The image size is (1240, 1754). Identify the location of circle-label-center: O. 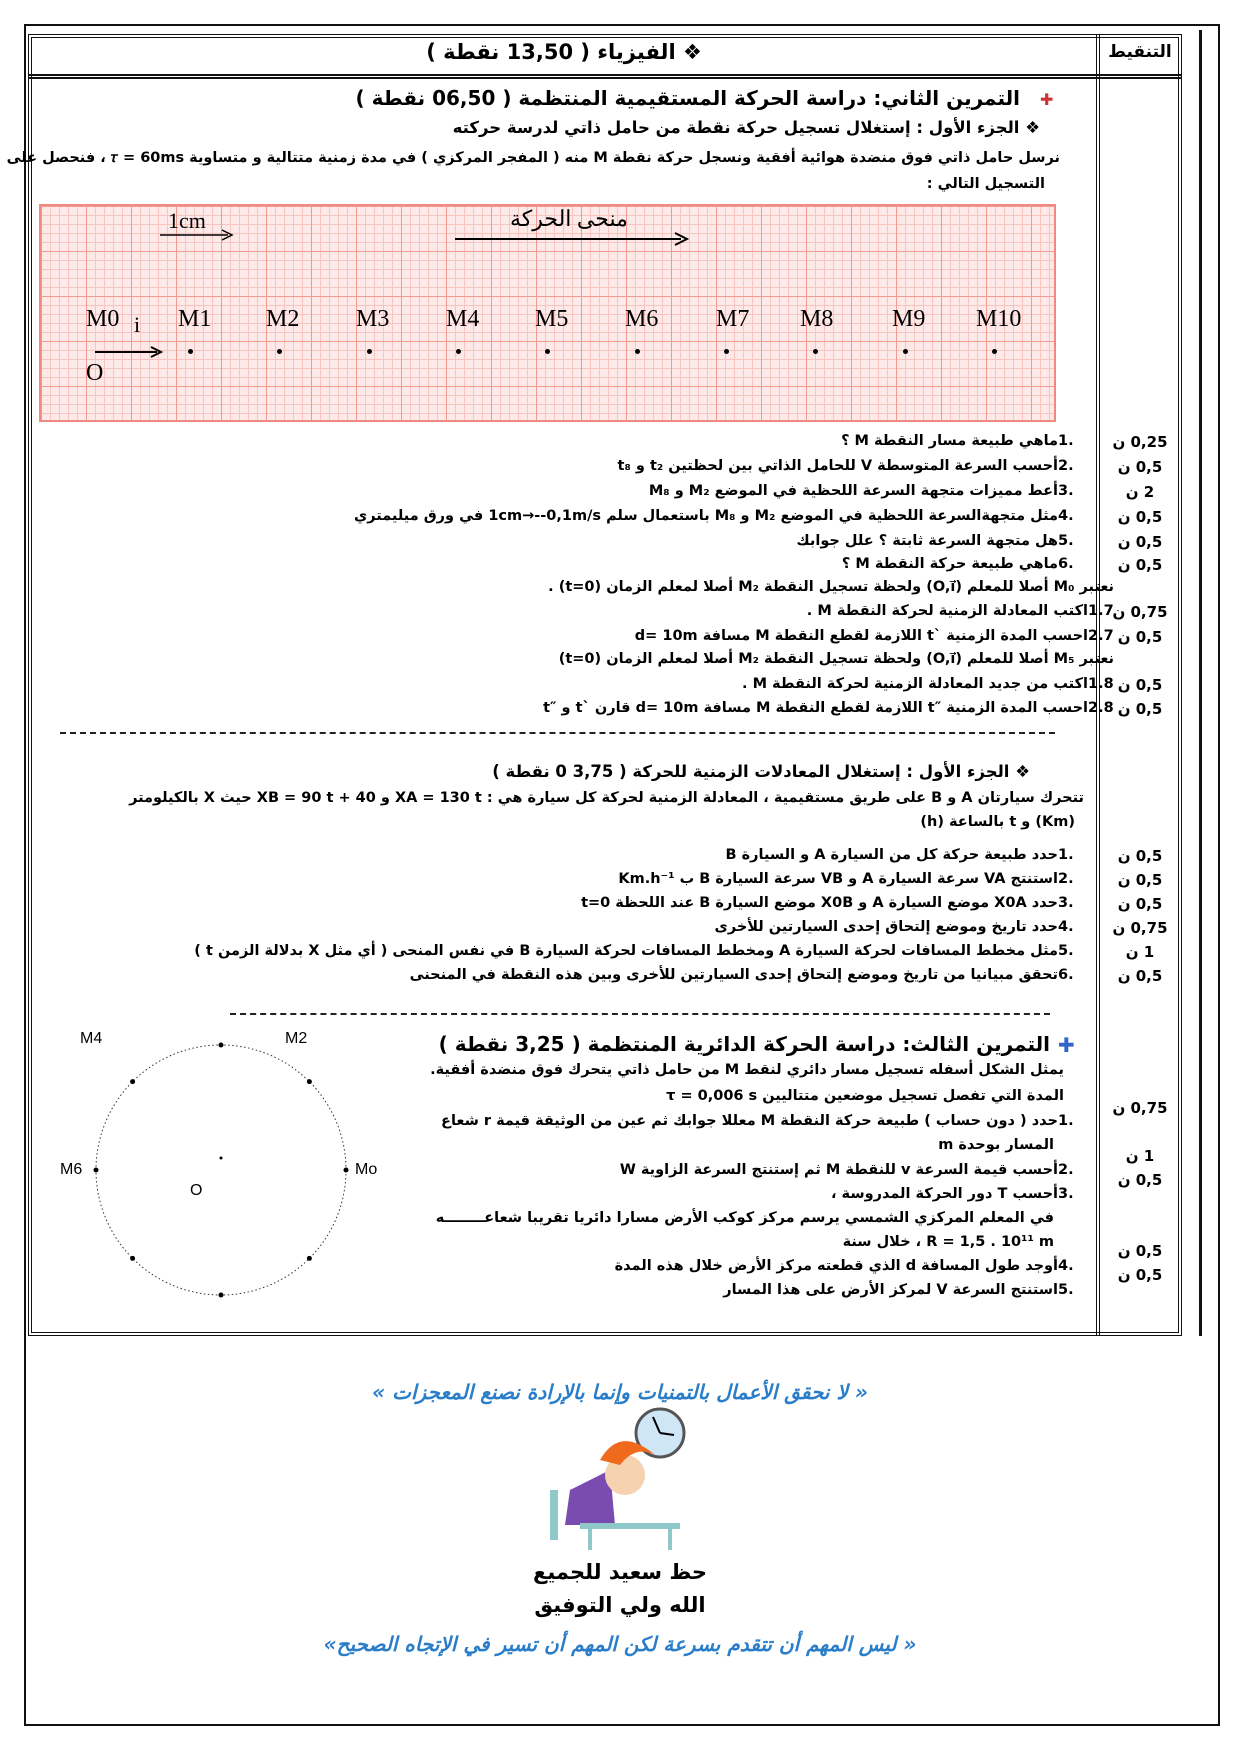
(196, 1190).